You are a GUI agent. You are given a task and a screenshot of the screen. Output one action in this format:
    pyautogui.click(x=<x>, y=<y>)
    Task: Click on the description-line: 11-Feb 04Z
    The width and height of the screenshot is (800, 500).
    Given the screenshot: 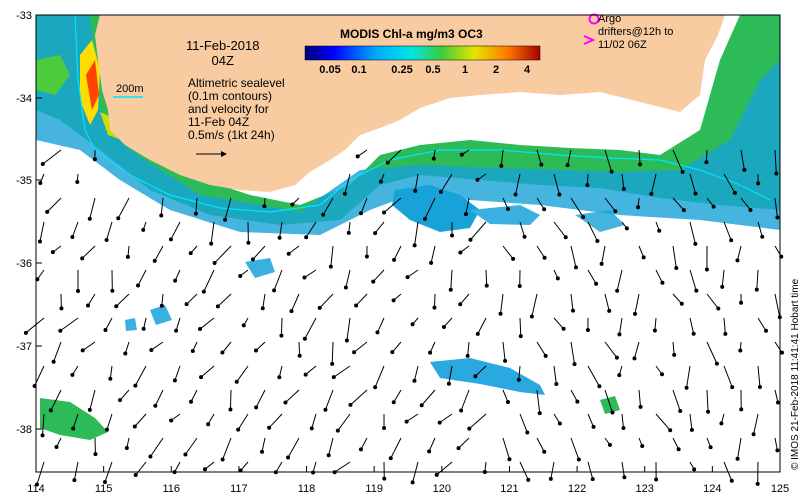 What is the action you would take?
    pyautogui.click(x=219, y=122)
    